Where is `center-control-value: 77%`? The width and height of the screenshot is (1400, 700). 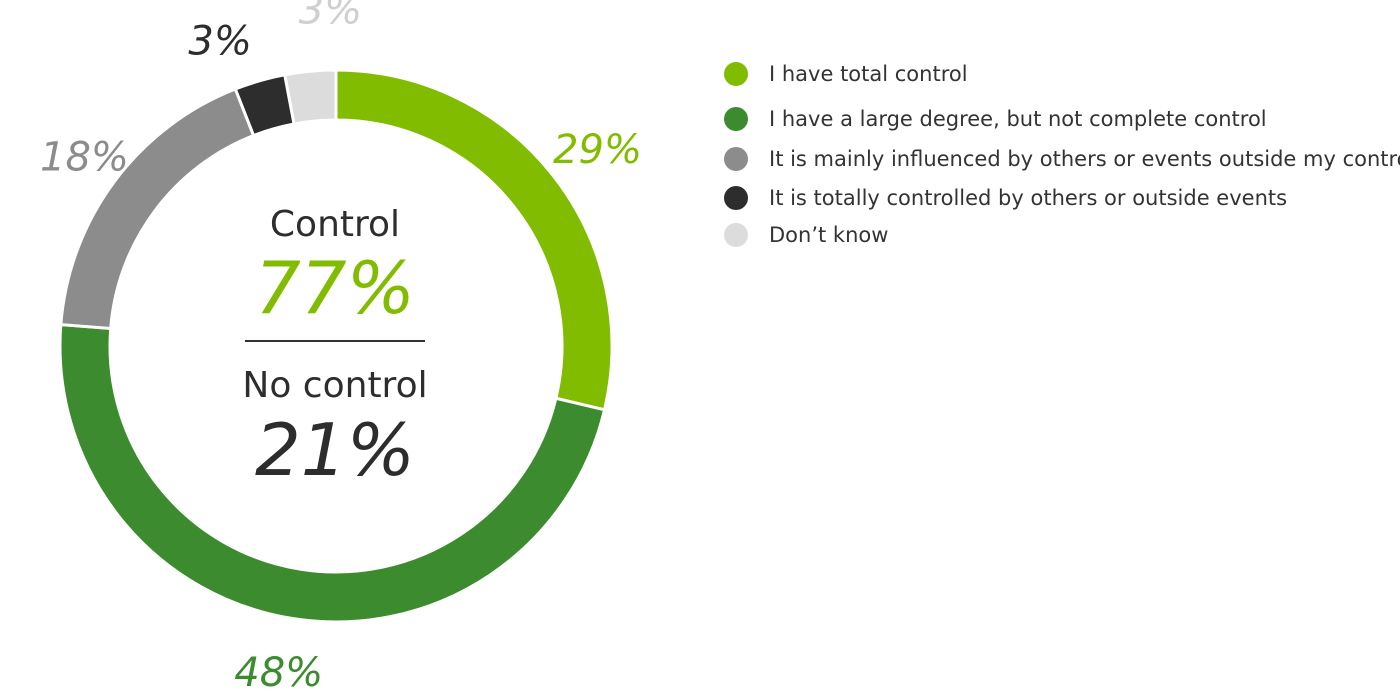
center-control-value: 77% is located at coordinates (335, 288).